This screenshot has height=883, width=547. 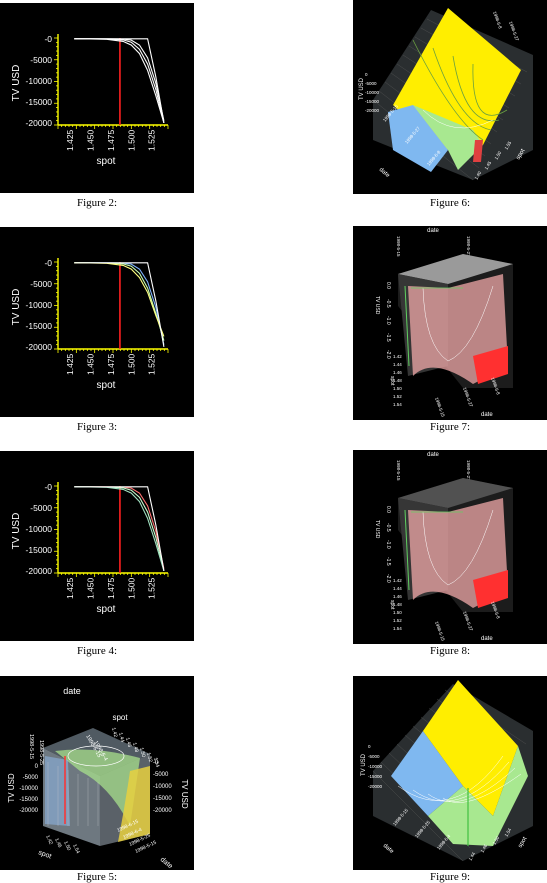 What do you see at coordinates (67, 846) in the screenshot?
I see `spot-tick-bottom: 1.50` at bounding box center [67, 846].